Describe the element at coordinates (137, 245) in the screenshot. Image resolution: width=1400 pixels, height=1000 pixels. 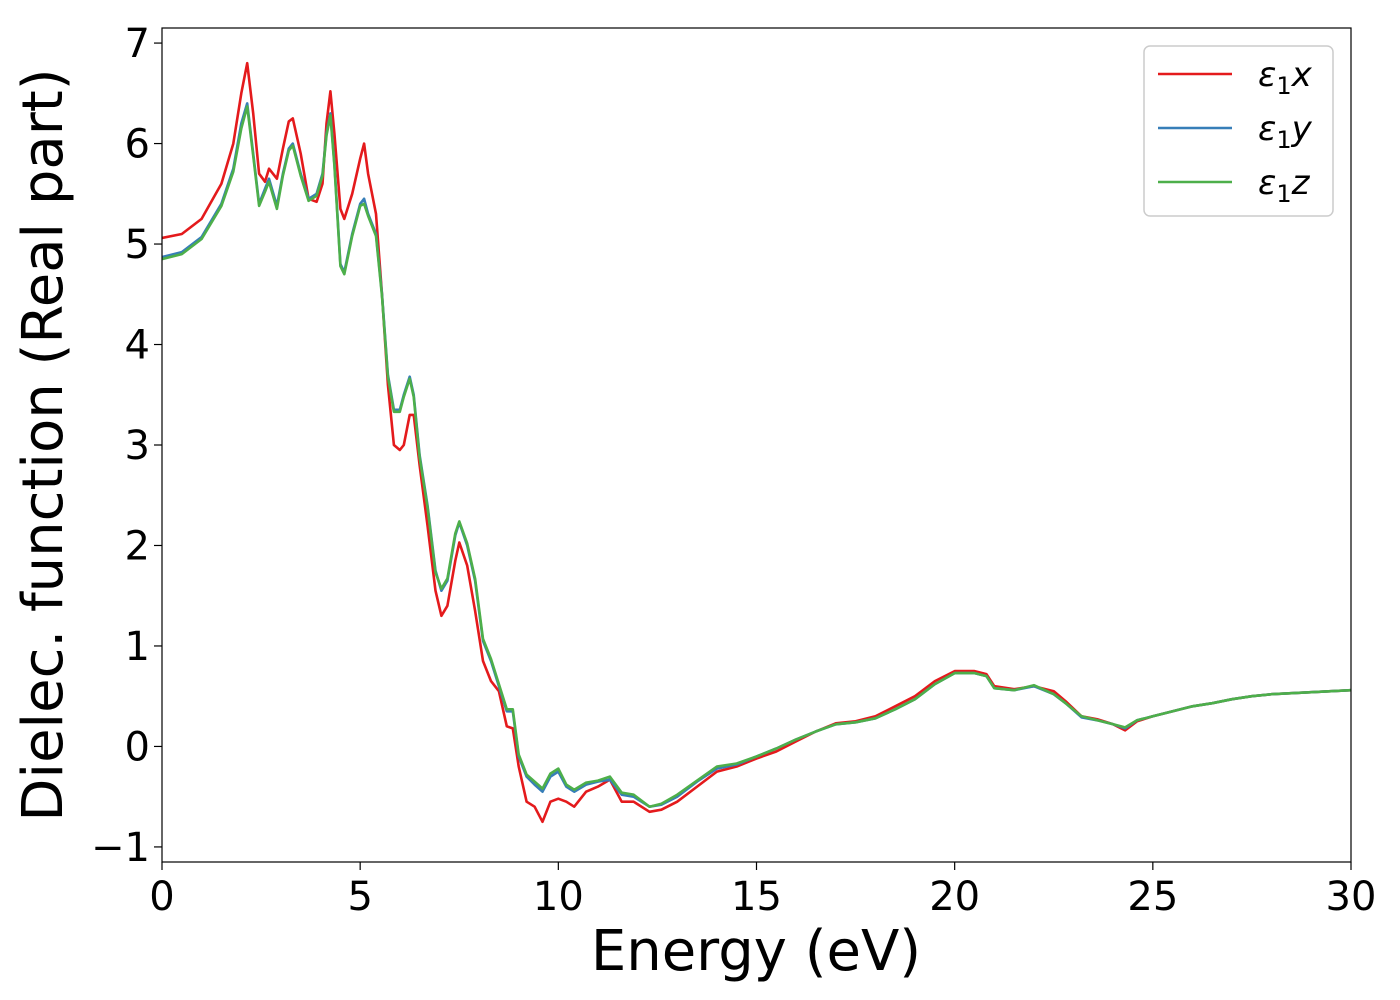
I see `y-tick-label: 5` at that location.